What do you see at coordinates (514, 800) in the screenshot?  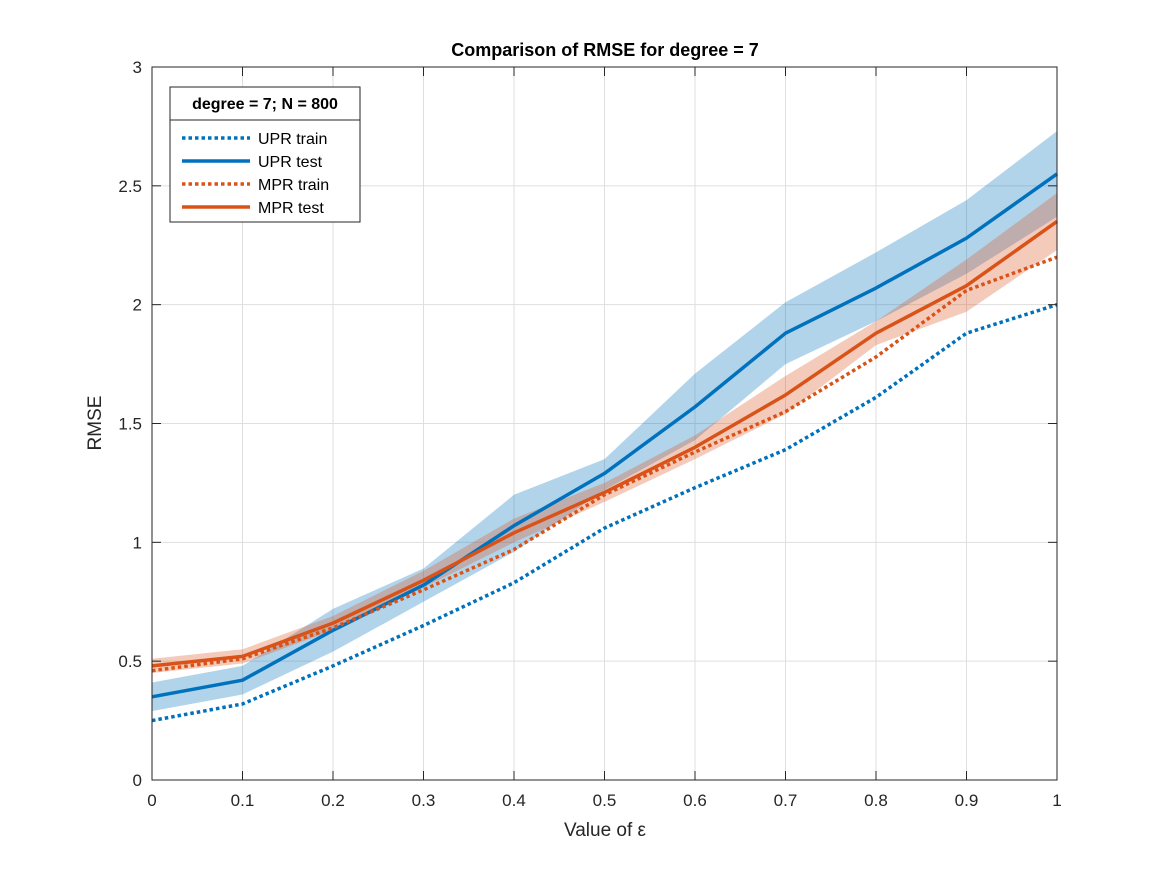 I see `x-tick-label: 0.4` at bounding box center [514, 800].